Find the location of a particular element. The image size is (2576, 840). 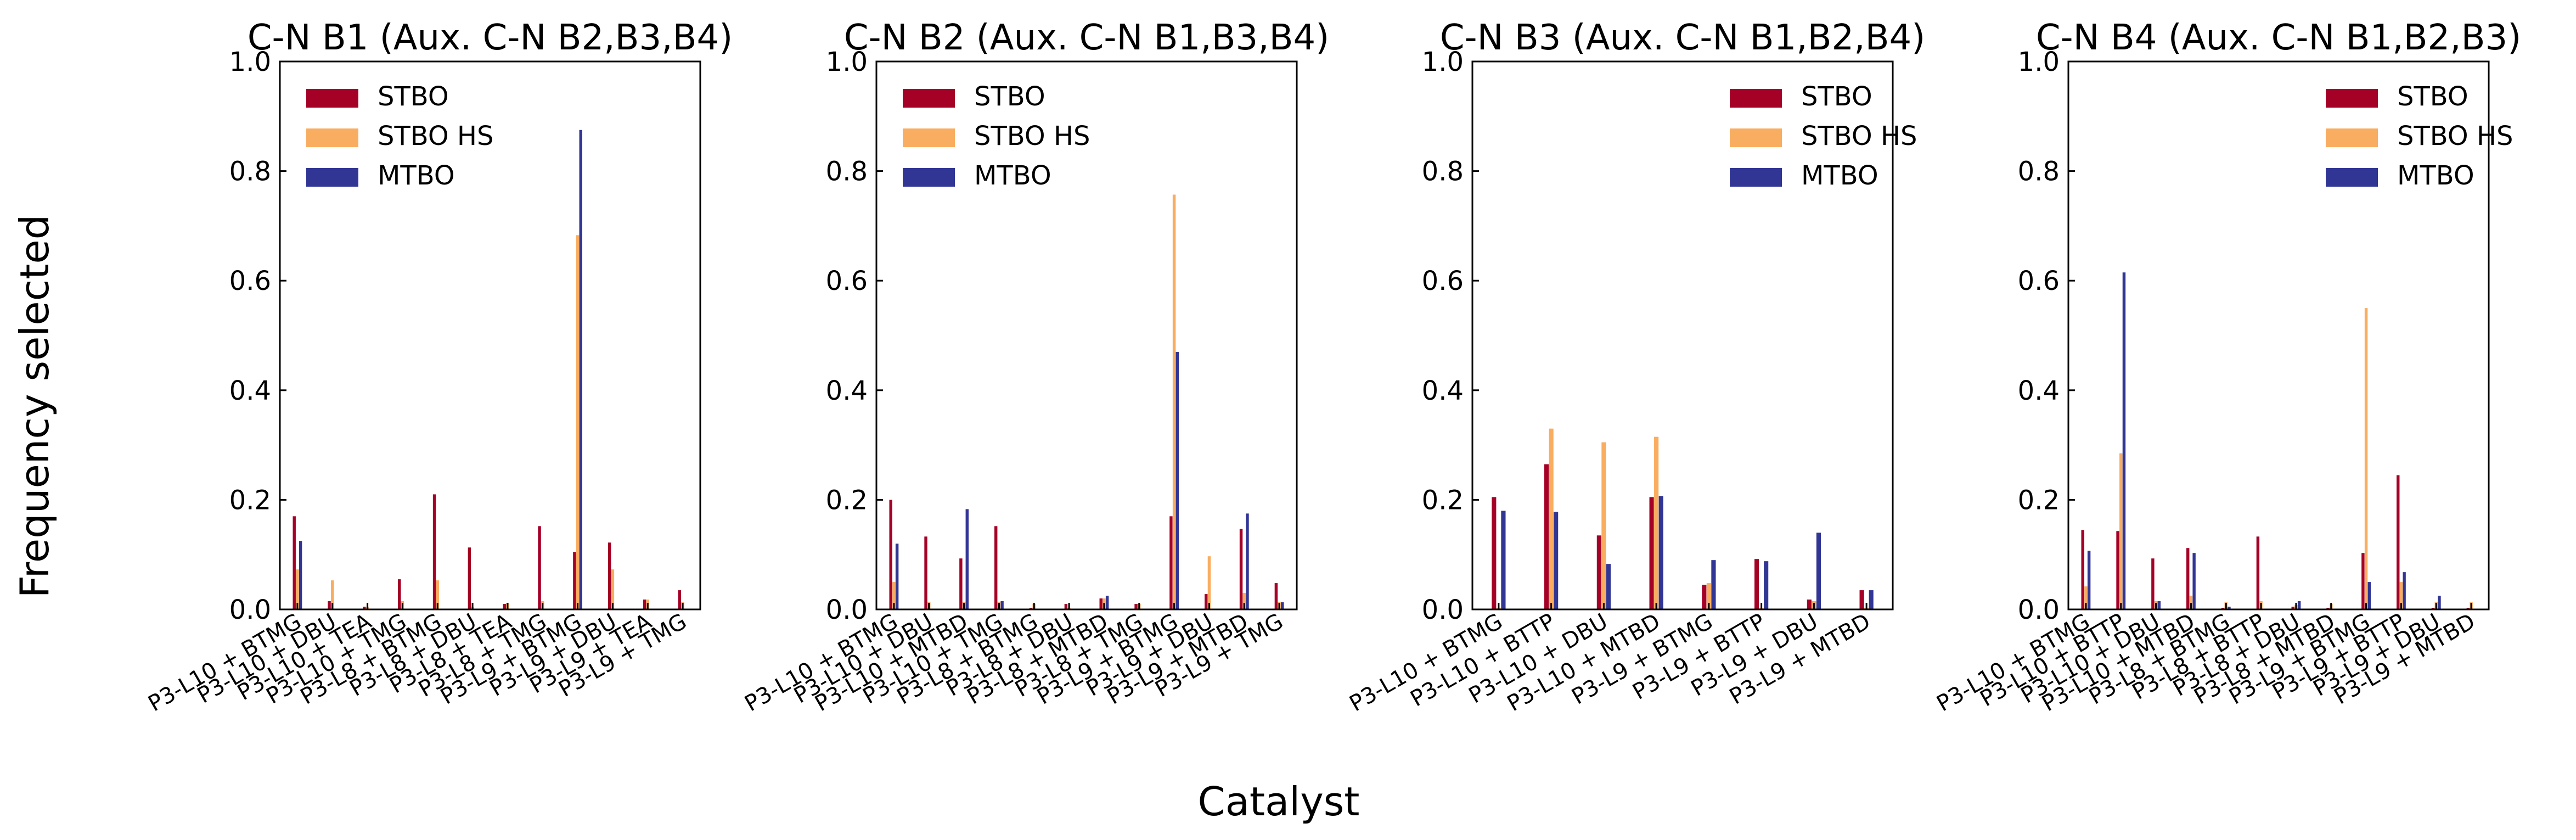

chart-title: C-N B3 (Aux. C-N B1,B2,B4) is located at coordinates (1683, 38).